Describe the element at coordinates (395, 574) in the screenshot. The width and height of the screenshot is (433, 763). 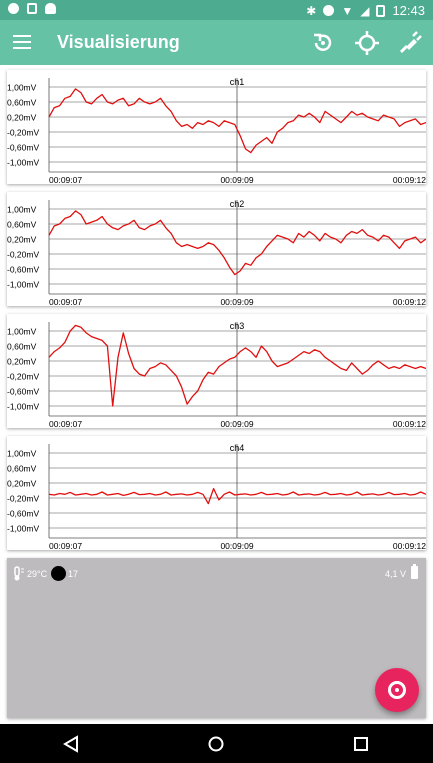
I see `voltage-value: 4,1 V` at that location.